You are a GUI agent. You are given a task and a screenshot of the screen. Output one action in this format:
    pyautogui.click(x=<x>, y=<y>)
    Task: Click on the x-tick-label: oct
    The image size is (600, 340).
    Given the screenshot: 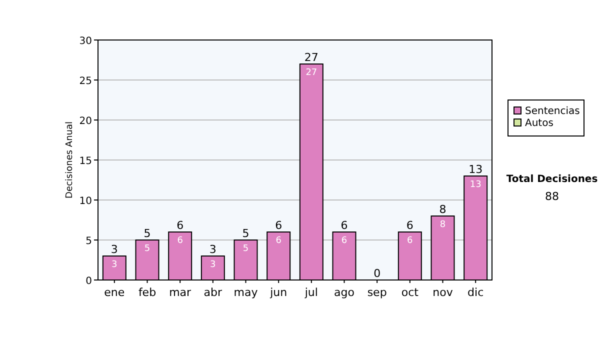 What is the action you would take?
    pyautogui.click(x=410, y=292)
    